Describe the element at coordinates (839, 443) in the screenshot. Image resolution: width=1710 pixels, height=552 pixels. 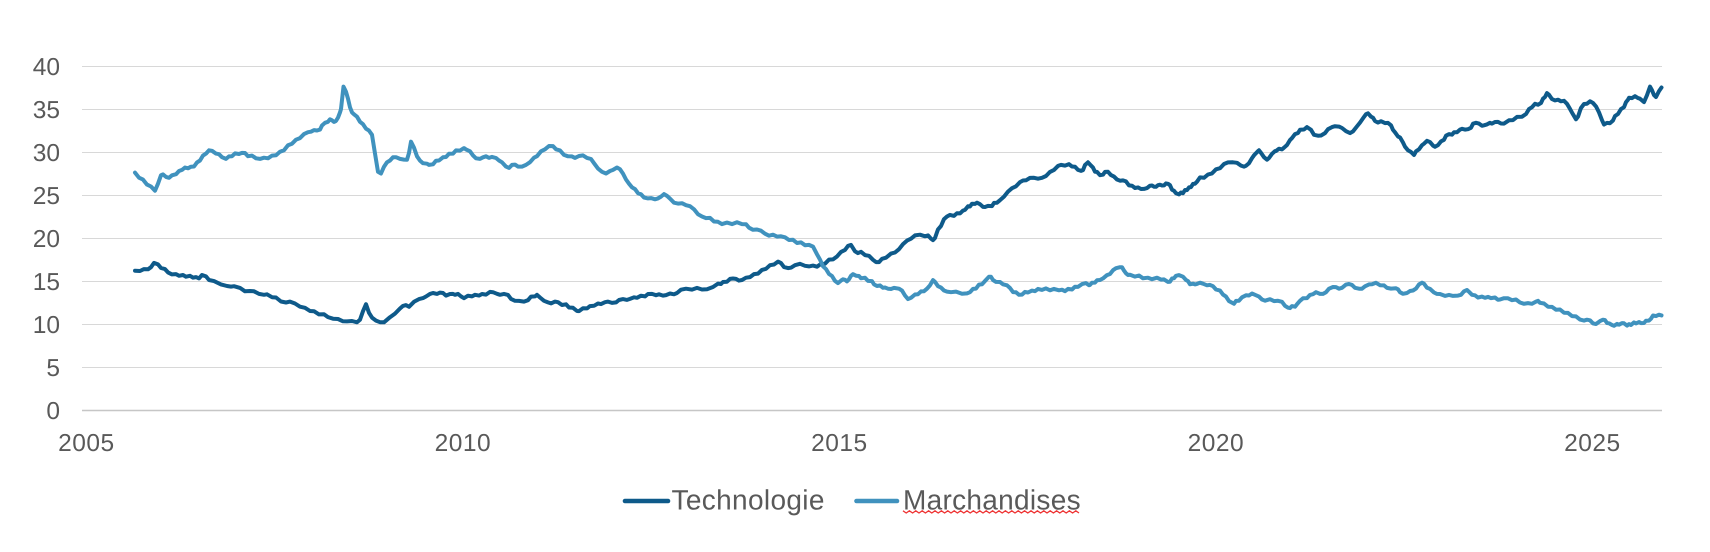
I see `svg-text: 2015` at that location.